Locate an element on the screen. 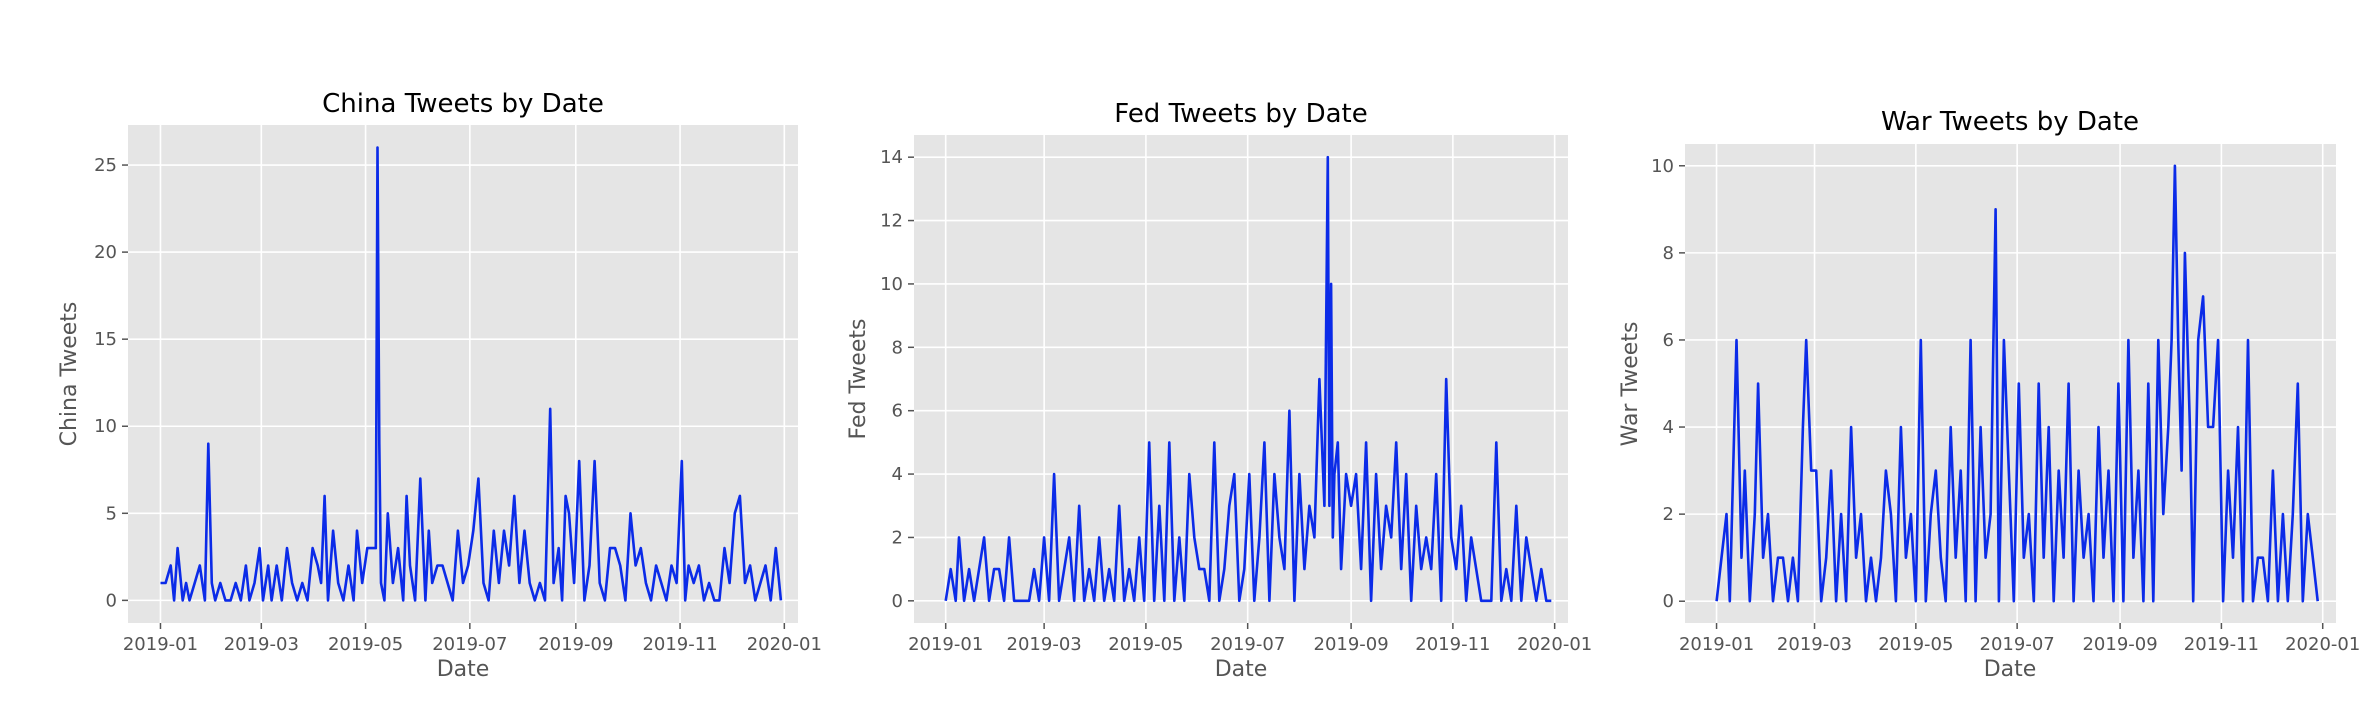 This screenshot has height=714, width=2372. y-tick-label-war-0: 0 is located at coordinates (1668, 601).